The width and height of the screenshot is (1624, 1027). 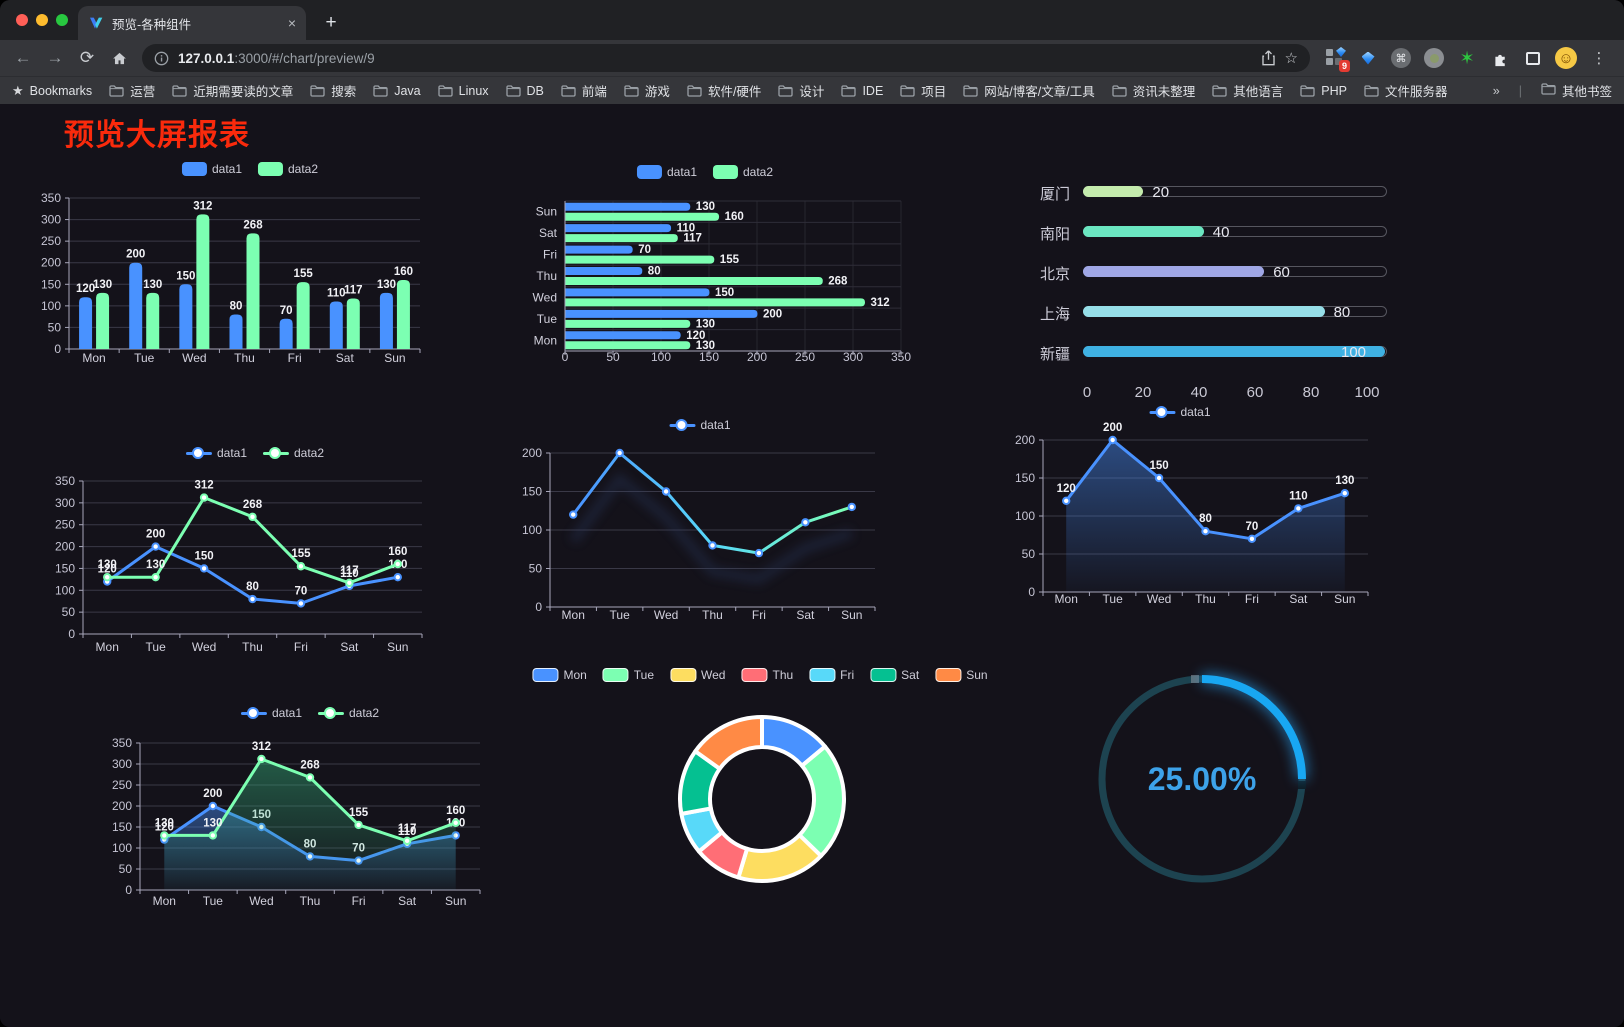 I want to click on bookmark-folder: 项目, so click(x=923, y=90).